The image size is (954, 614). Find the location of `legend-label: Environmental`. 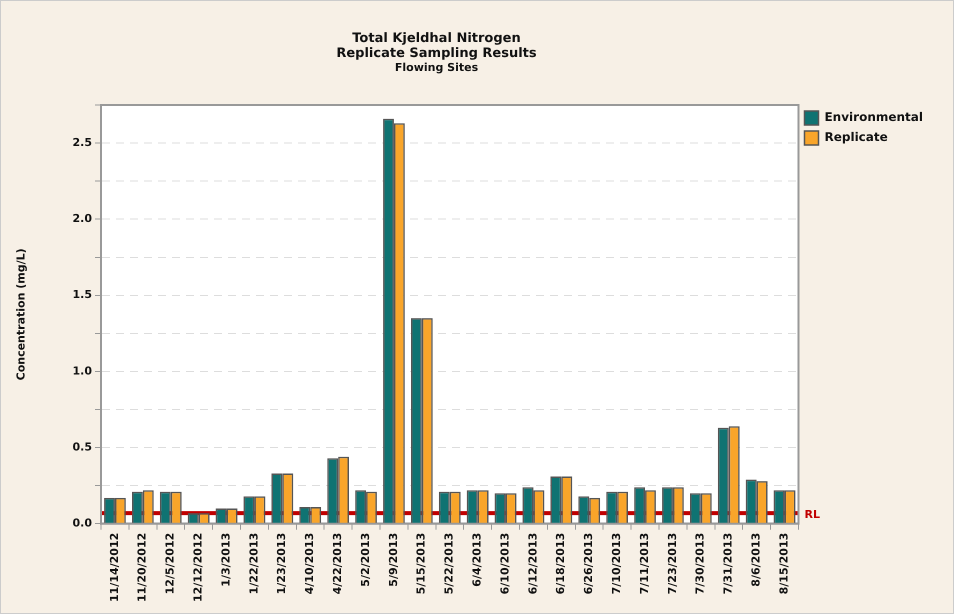

legend-label: Environmental is located at coordinates (873, 117).